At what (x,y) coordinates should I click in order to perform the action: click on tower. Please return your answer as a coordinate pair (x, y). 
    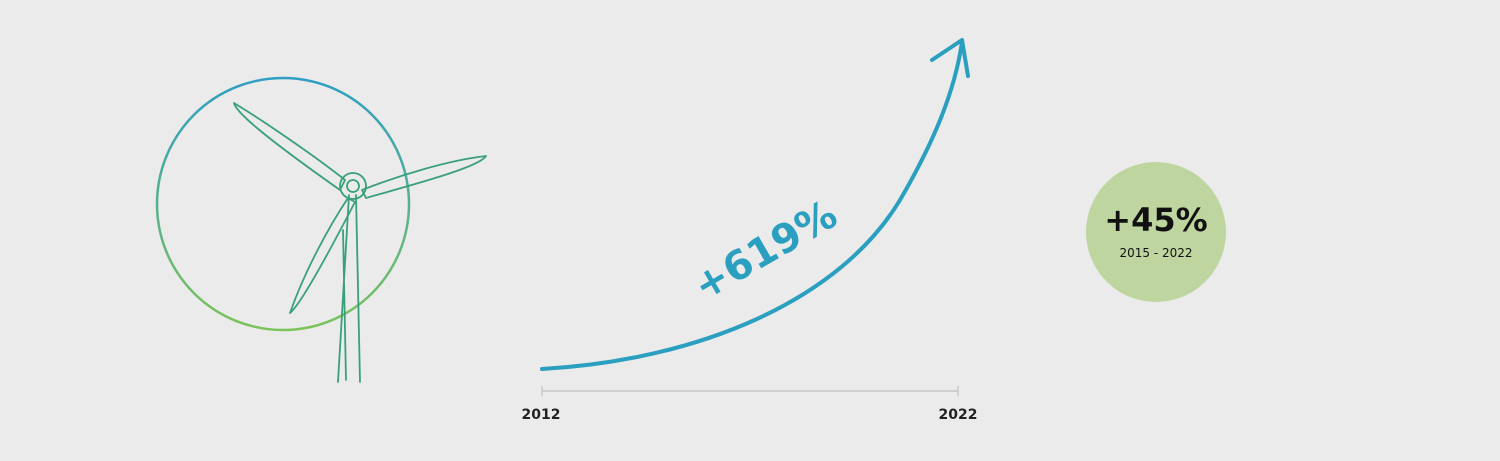
    Looking at the image, I should click on (349, 288).